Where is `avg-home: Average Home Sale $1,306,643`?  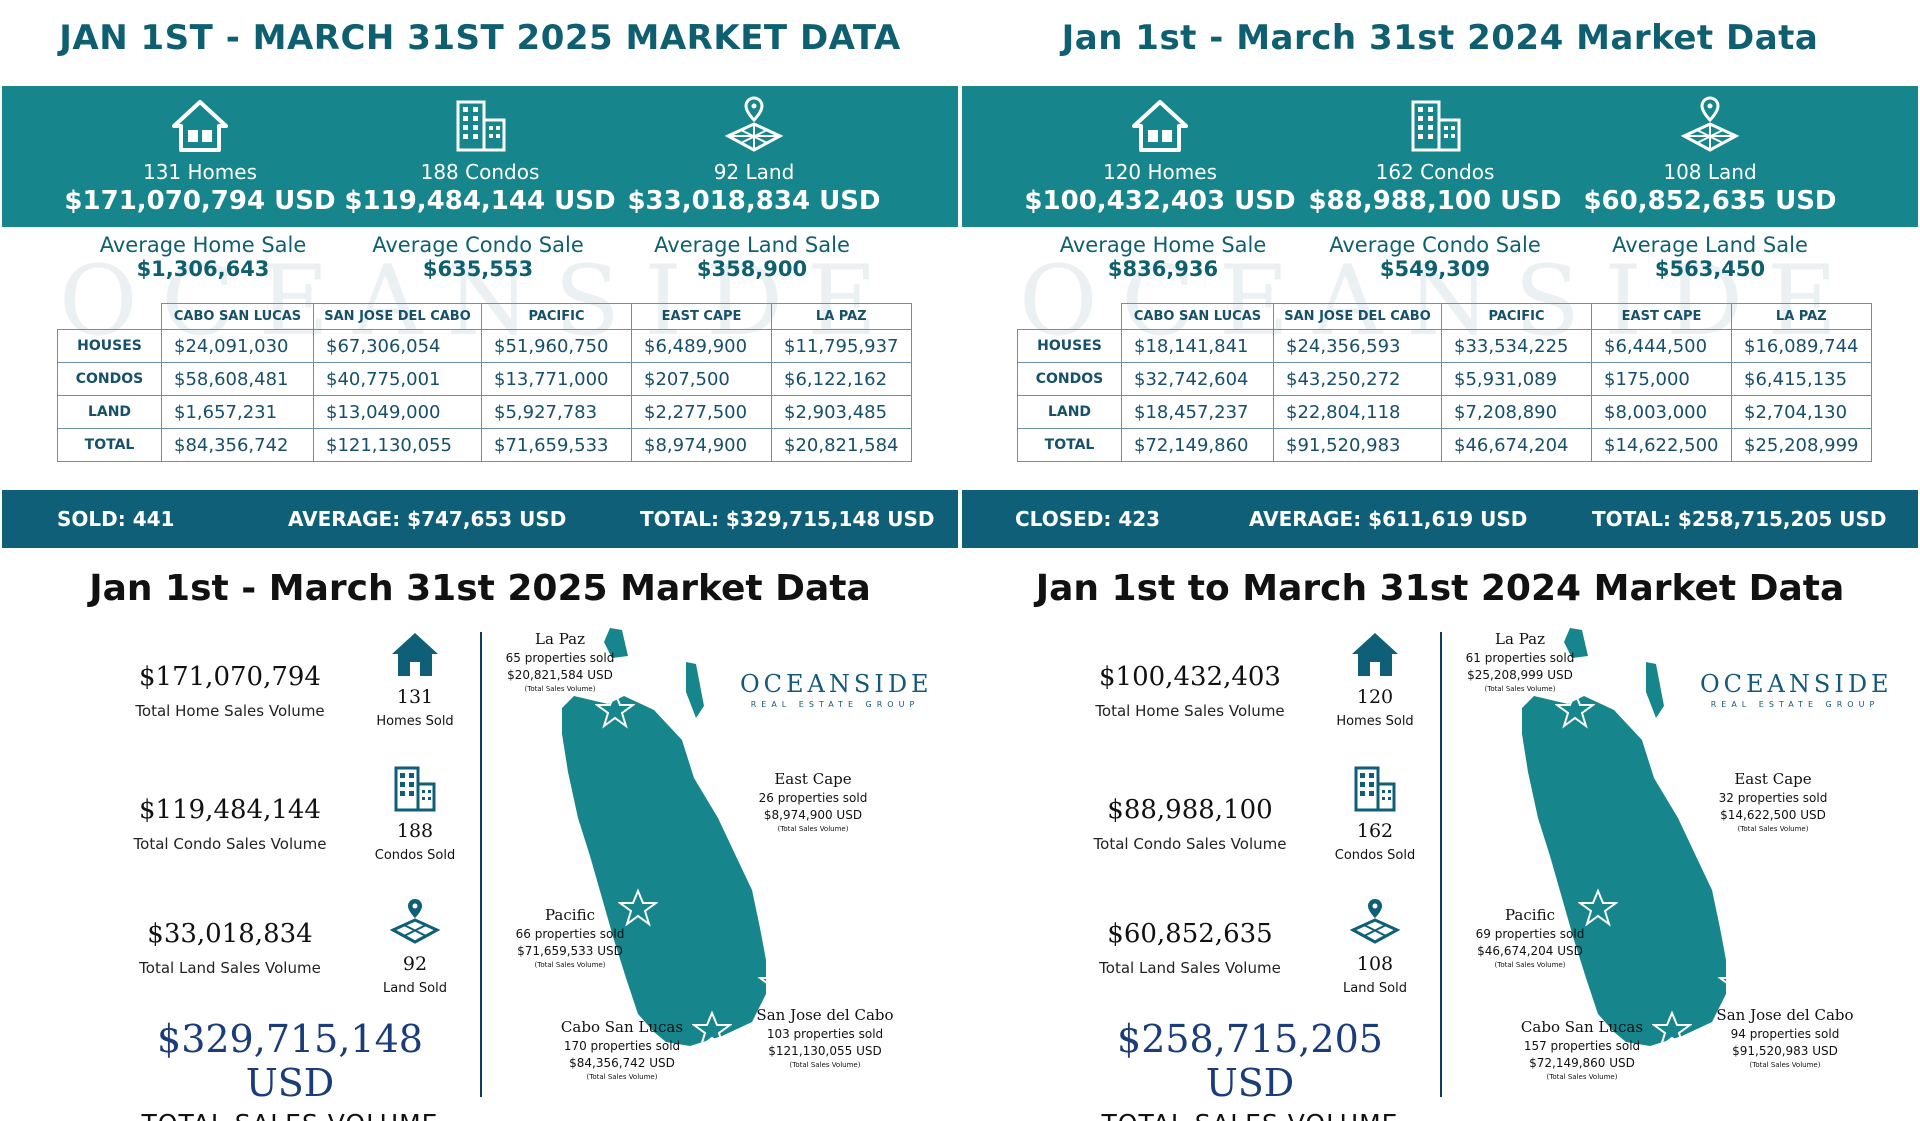
avg-home: Average Home Sale $1,306,643 is located at coordinates (203, 257).